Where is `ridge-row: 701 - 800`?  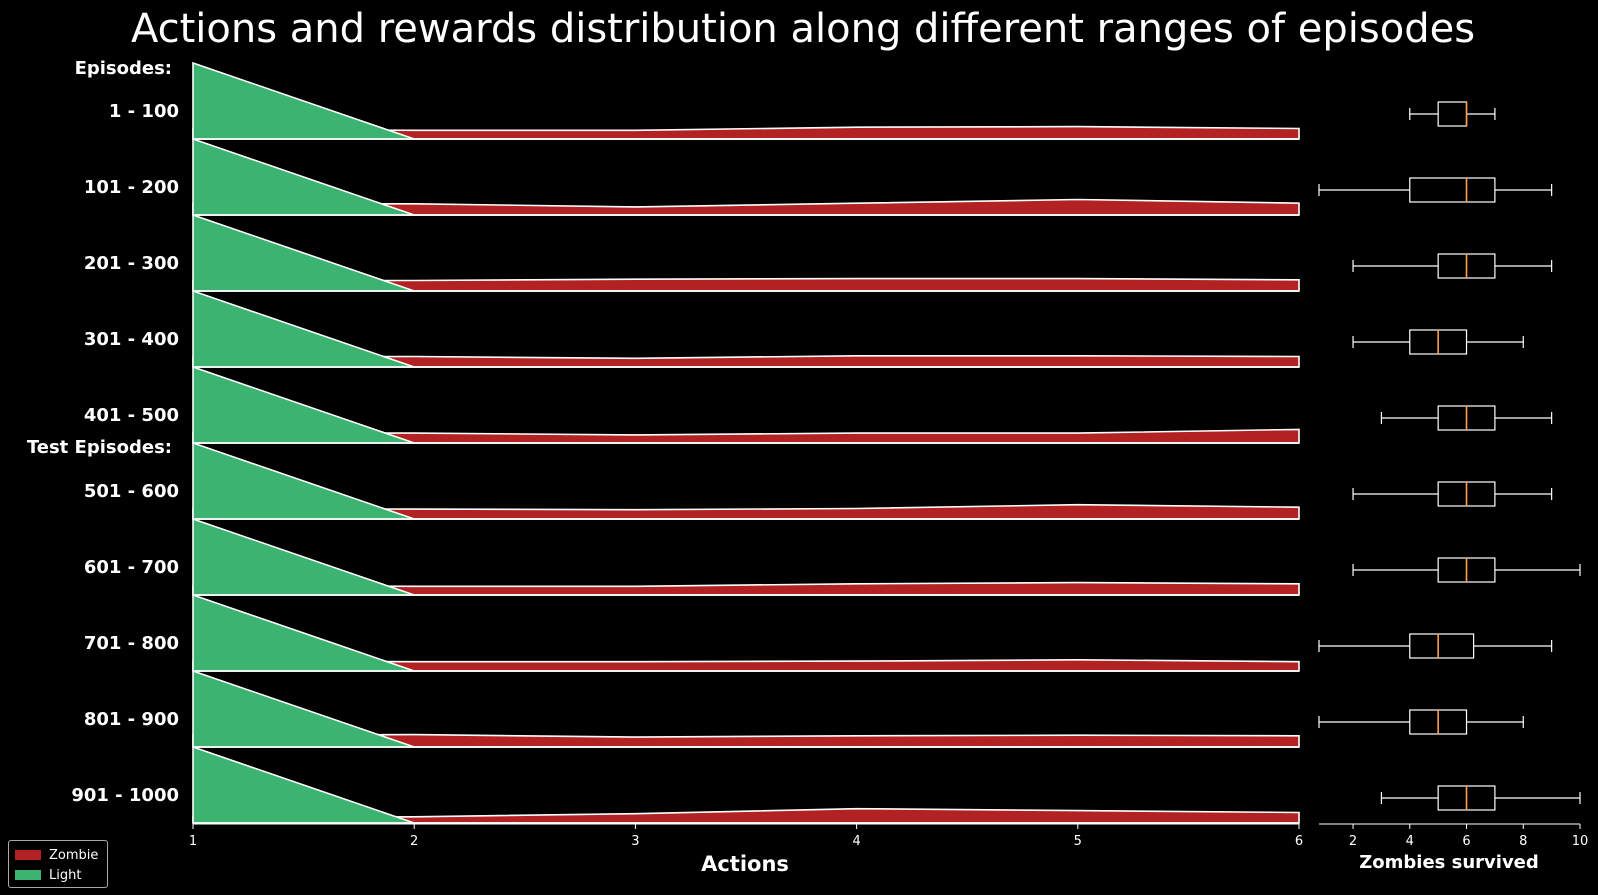
ridge-row: 701 - 800 is located at coordinates (692, 632).